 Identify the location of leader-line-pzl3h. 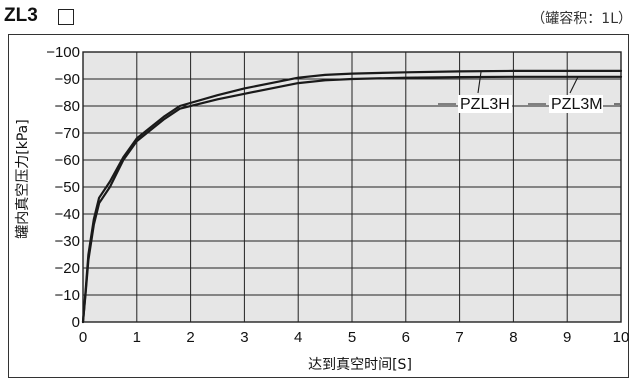
(479, 82).